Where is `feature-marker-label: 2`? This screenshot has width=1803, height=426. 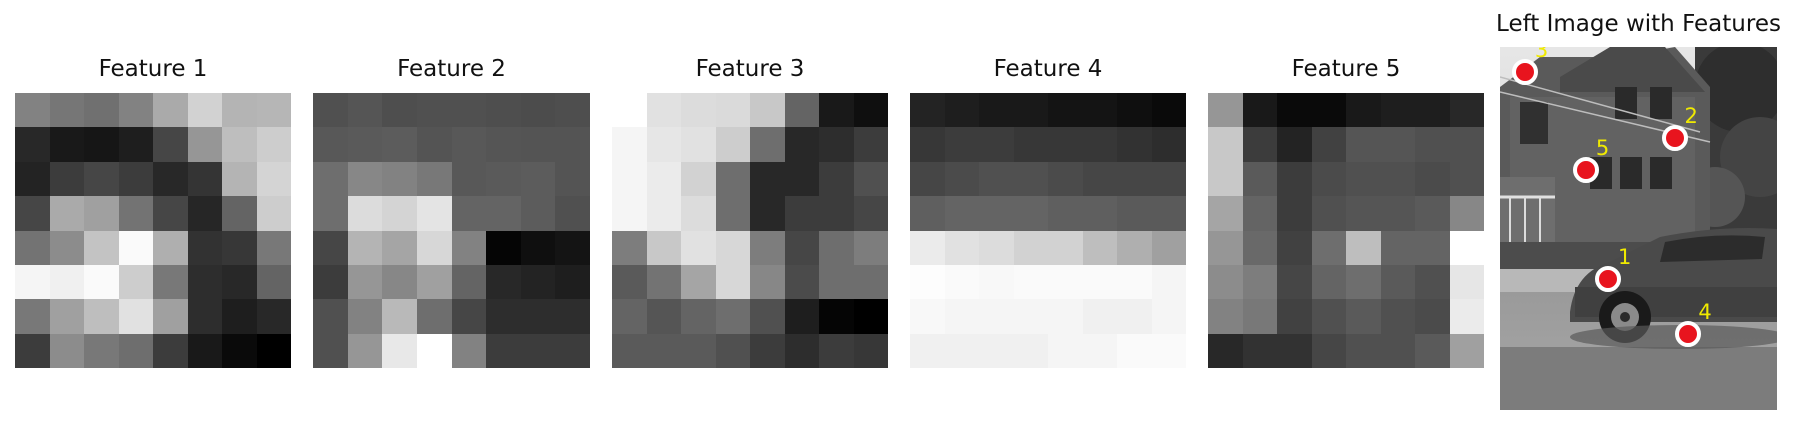
feature-marker-label: 2 is located at coordinates (1691, 115).